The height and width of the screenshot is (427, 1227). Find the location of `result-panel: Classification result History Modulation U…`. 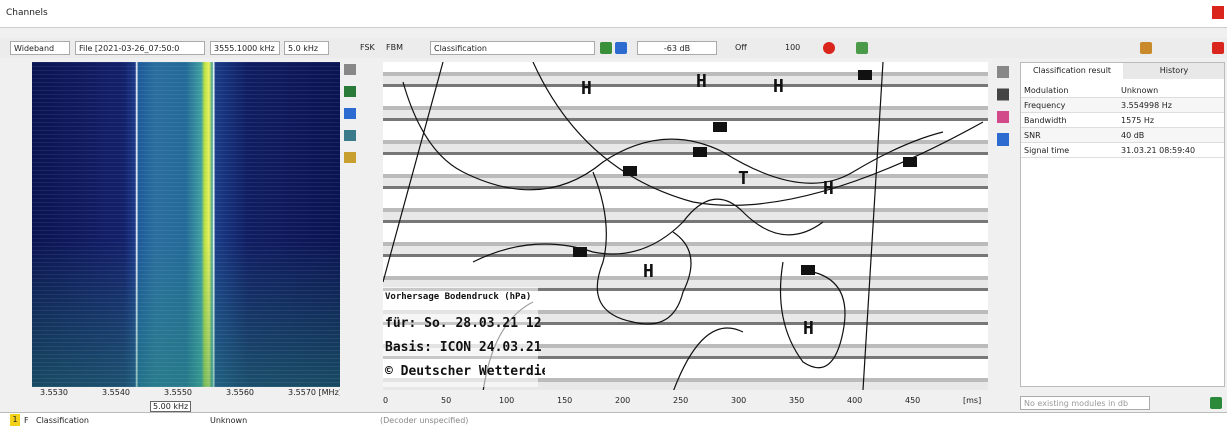

result-panel: Classification result History Modulation U… is located at coordinates (1122, 224).